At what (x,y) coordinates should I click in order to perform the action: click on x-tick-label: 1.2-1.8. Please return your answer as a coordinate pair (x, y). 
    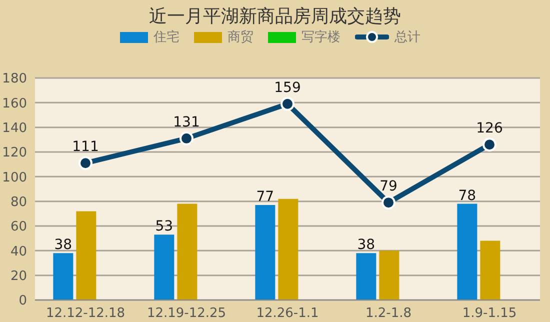
    Looking at the image, I should click on (388, 314).